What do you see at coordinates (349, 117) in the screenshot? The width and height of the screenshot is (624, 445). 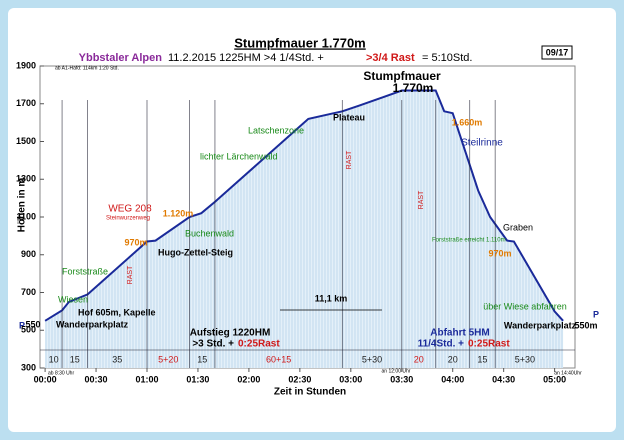 I see `annotation: Plateau` at bounding box center [349, 117].